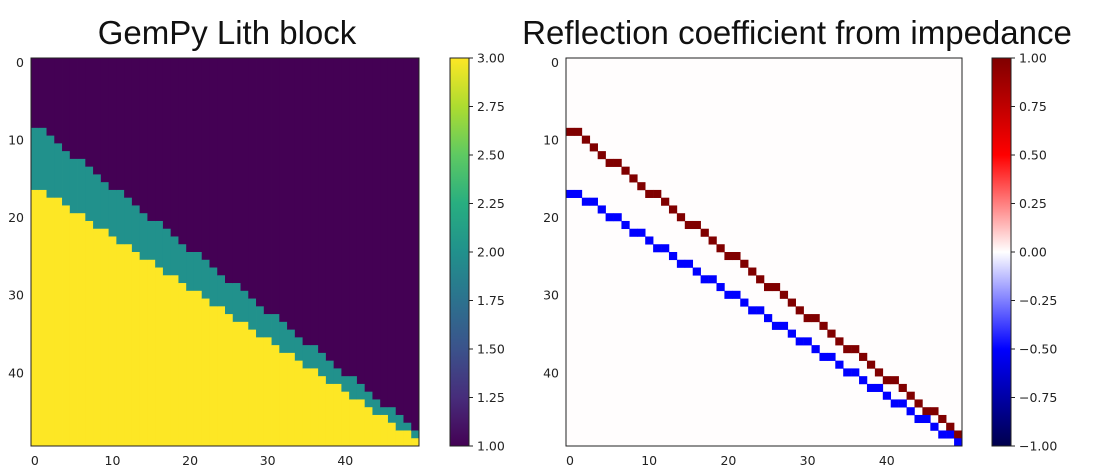 The height and width of the screenshot is (475, 1100). I want to click on right-y-tick-label: 40, so click(551, 372).